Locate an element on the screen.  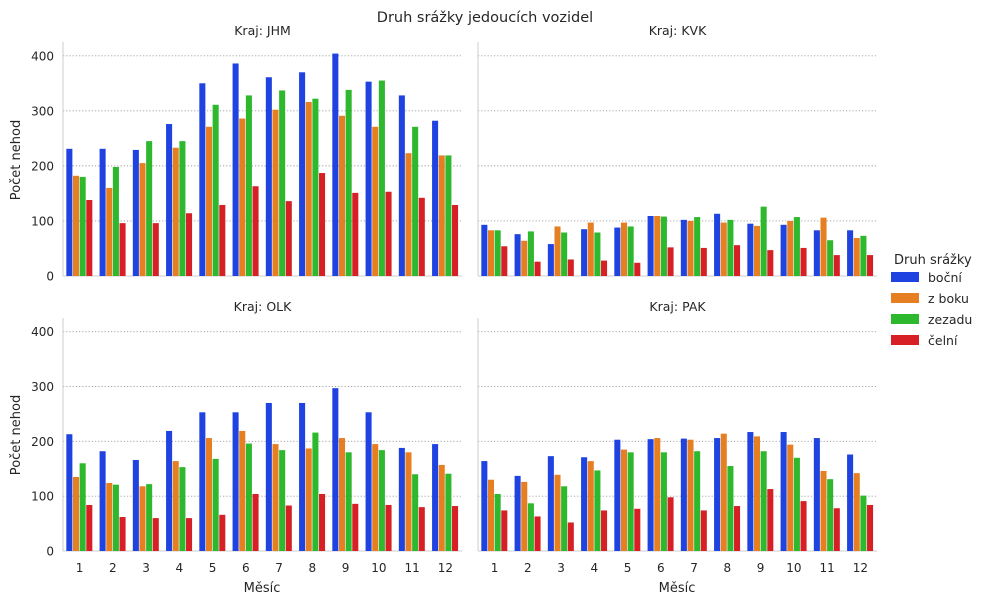
x-tick-label: 5 is located at coordinates (628, 568).